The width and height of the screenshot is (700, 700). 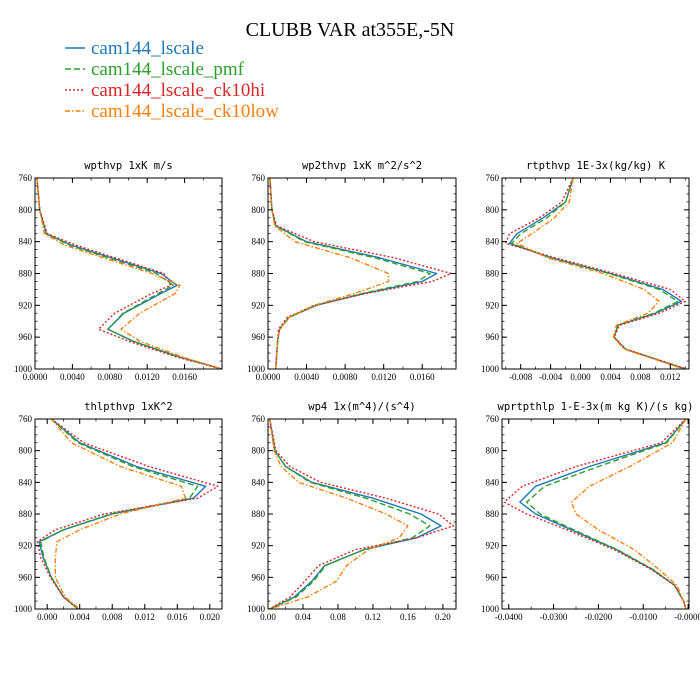 What do you see at coordinates (178, 90) in the screenshot?
I see `legend-label: cam144_lscale_ck10hi` at bounding box center [178, 90].